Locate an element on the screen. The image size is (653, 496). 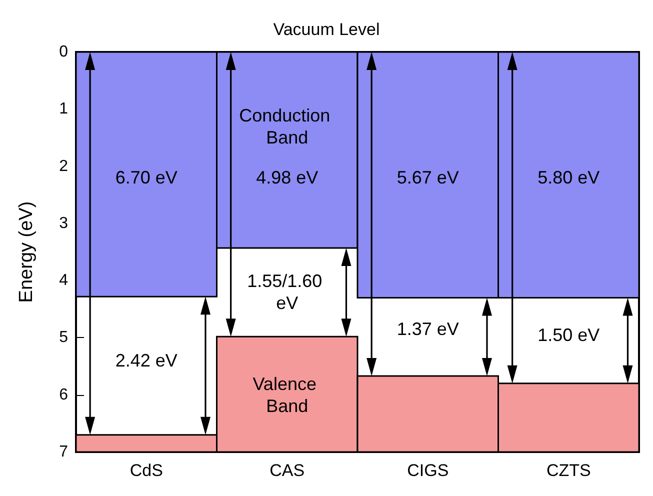
y-tick-label: 0 is located at coordinates (63, 52).